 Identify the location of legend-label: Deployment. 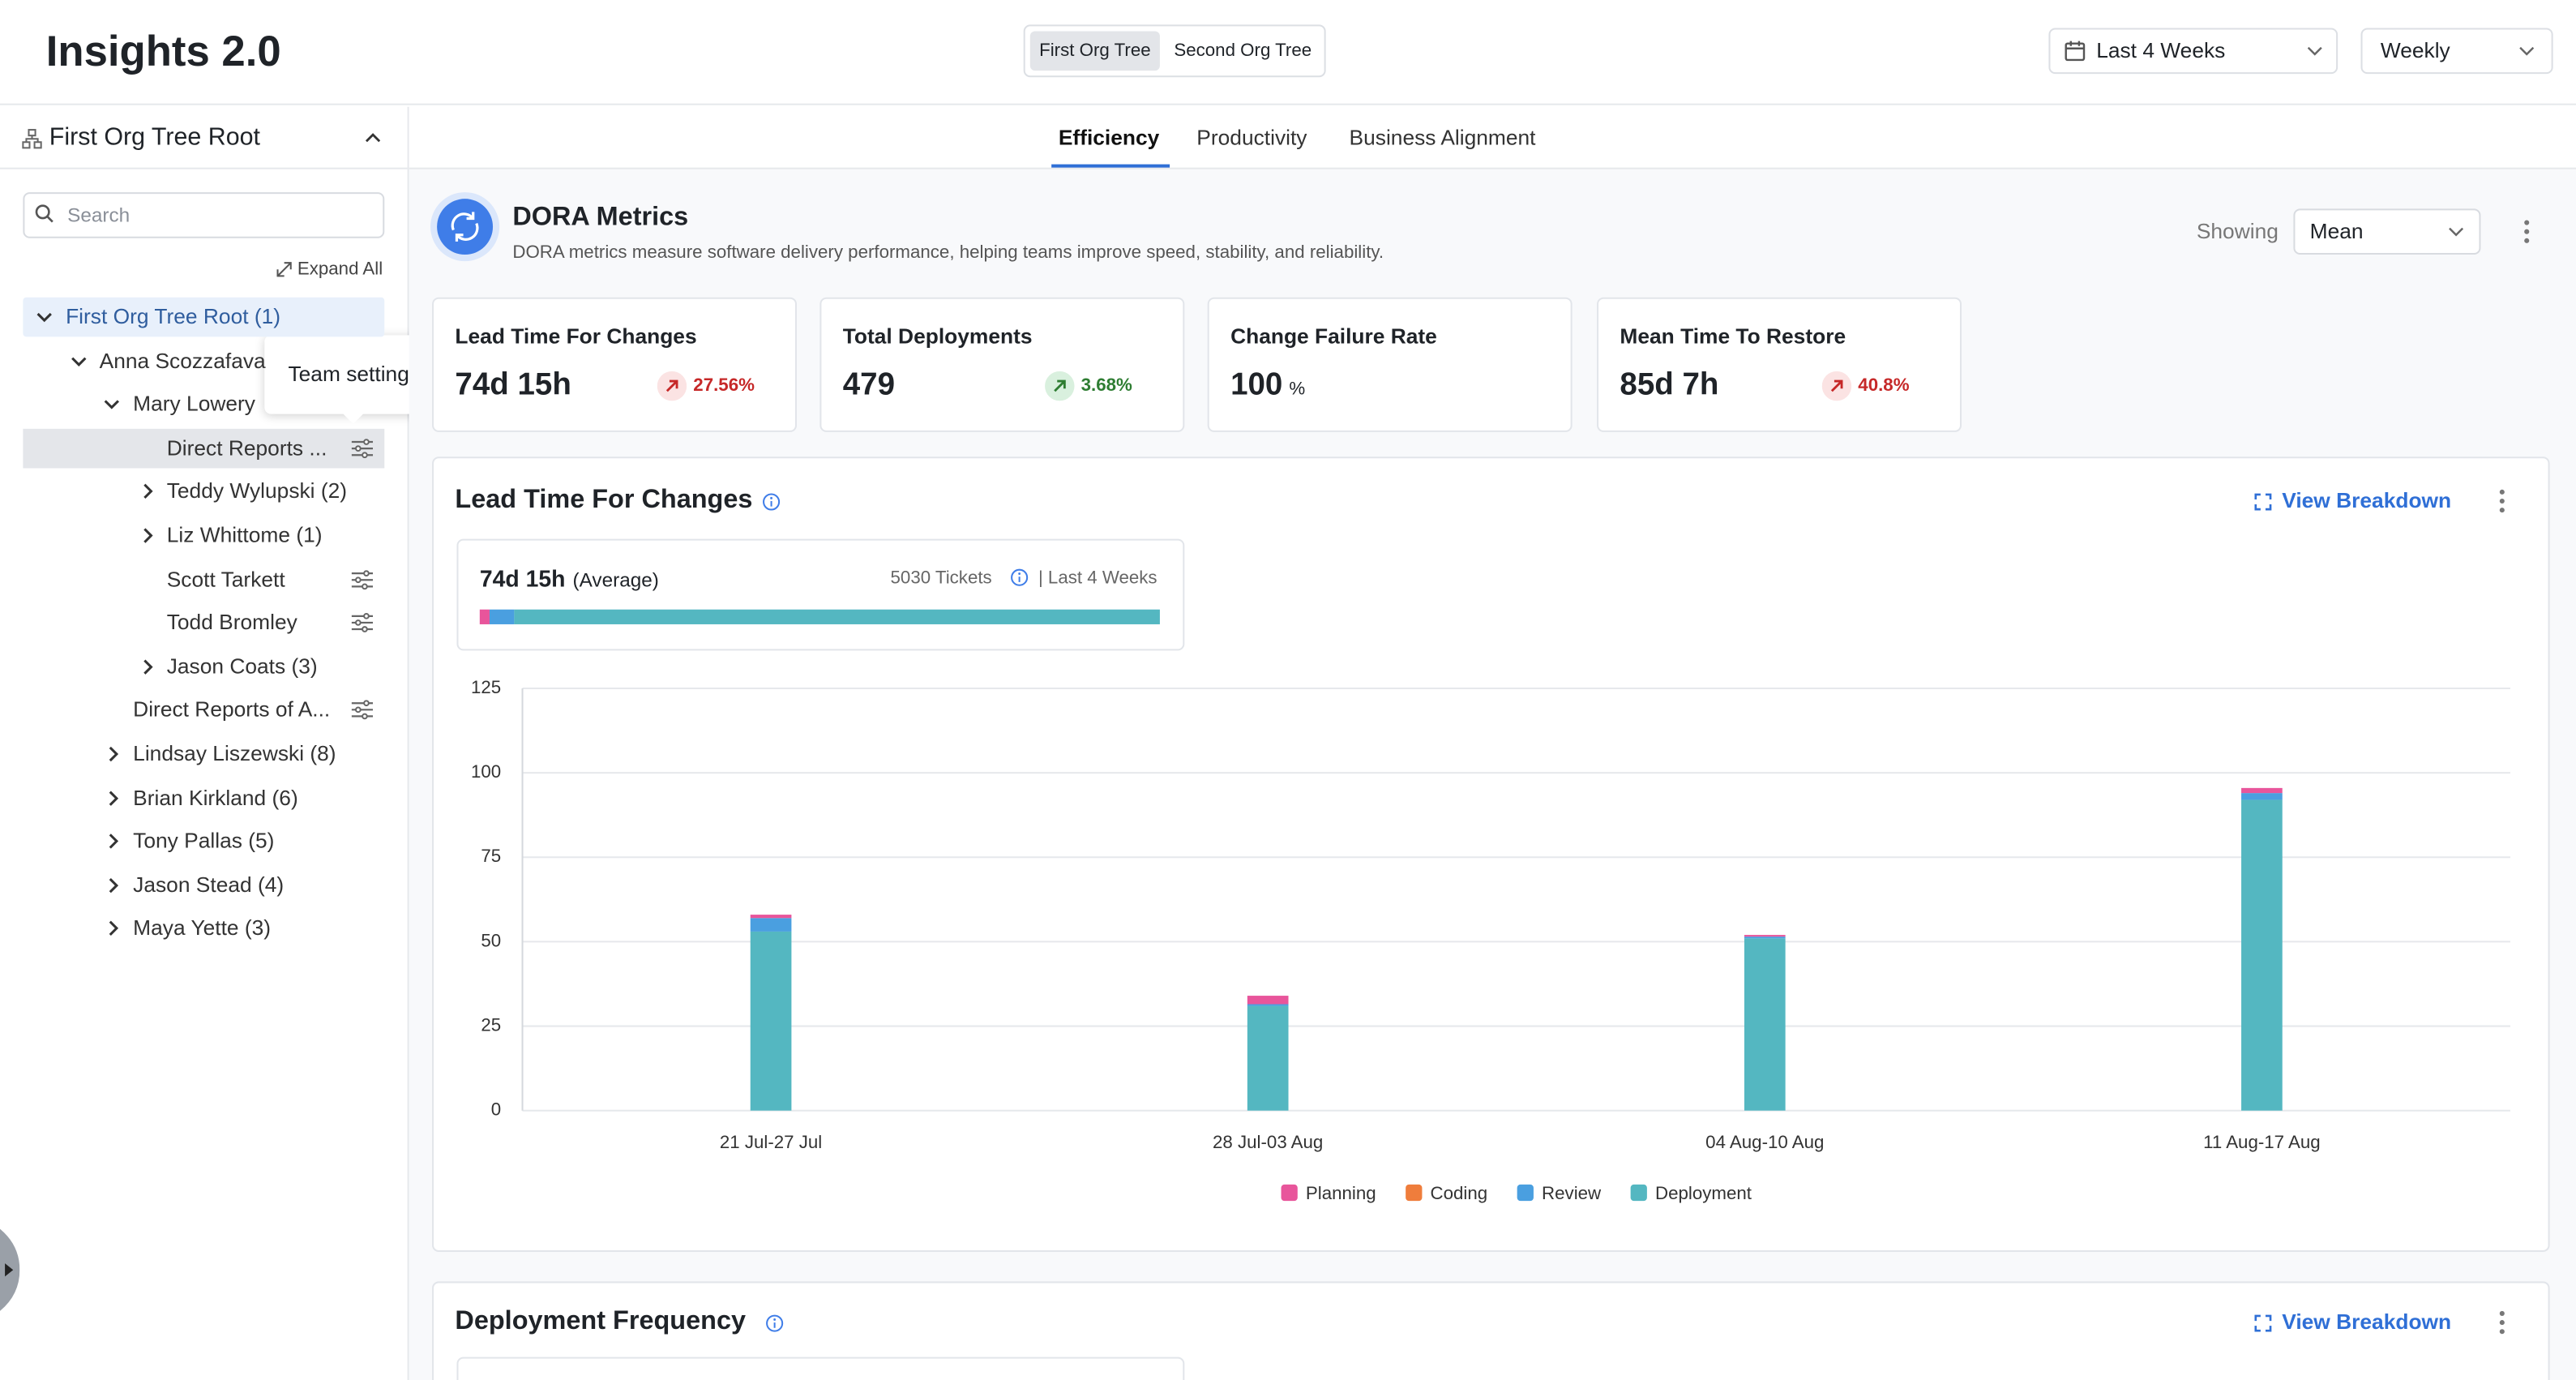
(1703, 1193).